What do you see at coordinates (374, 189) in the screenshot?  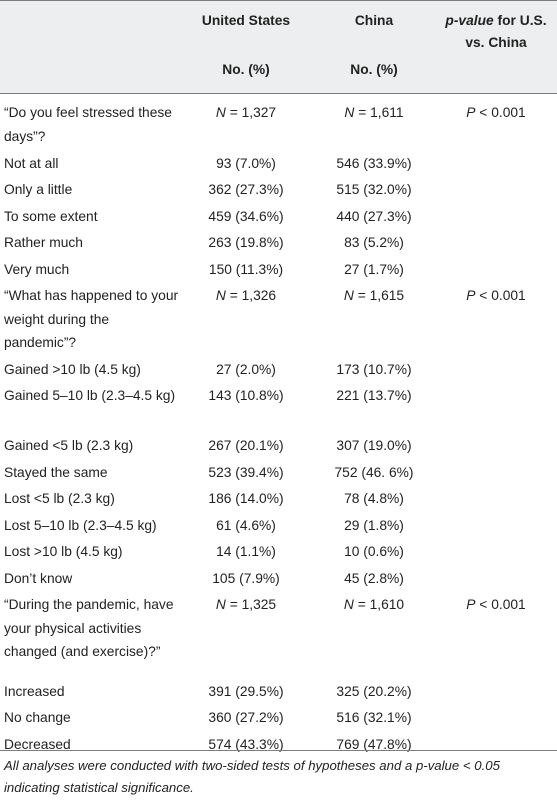 I see `cell-china: 515 (32.0%)` at bounding box center [374, 189].